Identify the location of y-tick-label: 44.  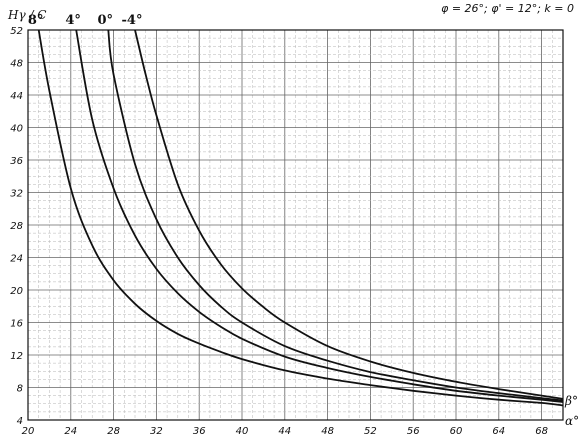
(16, 96).